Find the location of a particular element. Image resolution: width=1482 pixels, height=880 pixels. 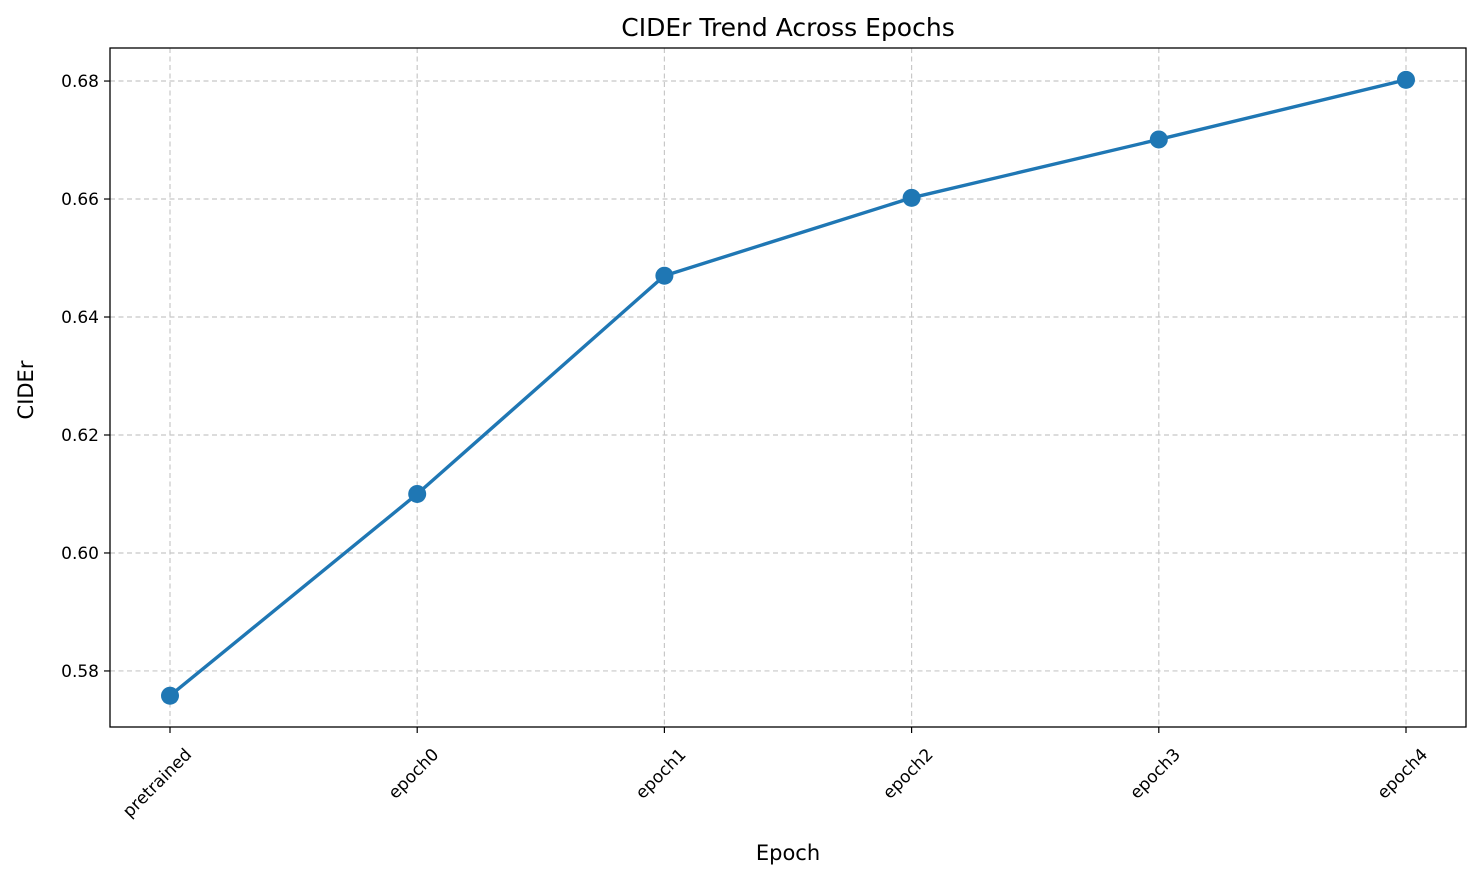

y-tick-label: 0.62 is located at coordinates (80, 436).